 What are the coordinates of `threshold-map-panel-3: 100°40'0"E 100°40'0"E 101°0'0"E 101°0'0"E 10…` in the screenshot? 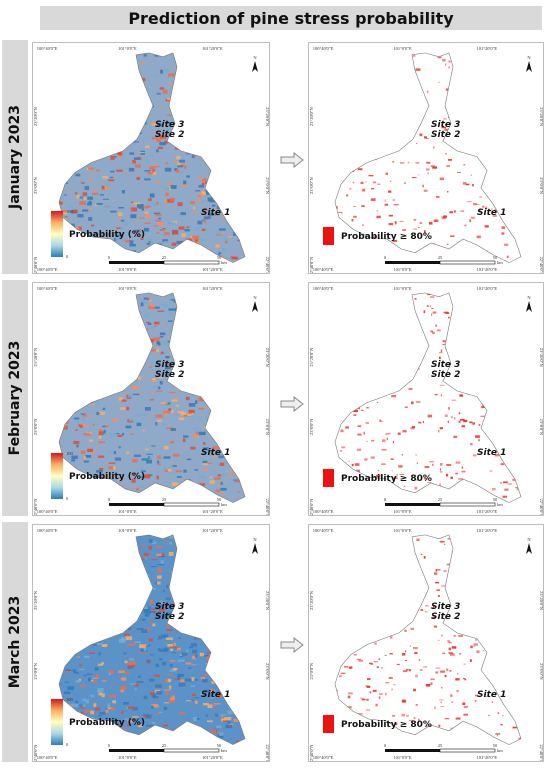 It's located at (426, 643).